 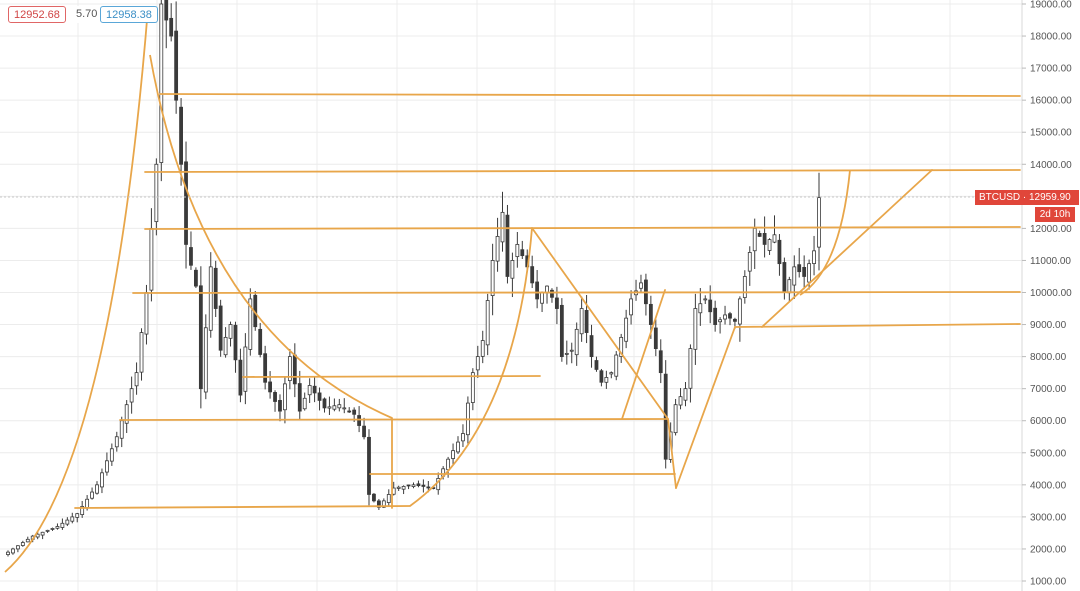 What do you see at coordinates (76, 290) in the screenshot?
I see `parabolic-curve-2017-rise` at bounding box center [76, 290].